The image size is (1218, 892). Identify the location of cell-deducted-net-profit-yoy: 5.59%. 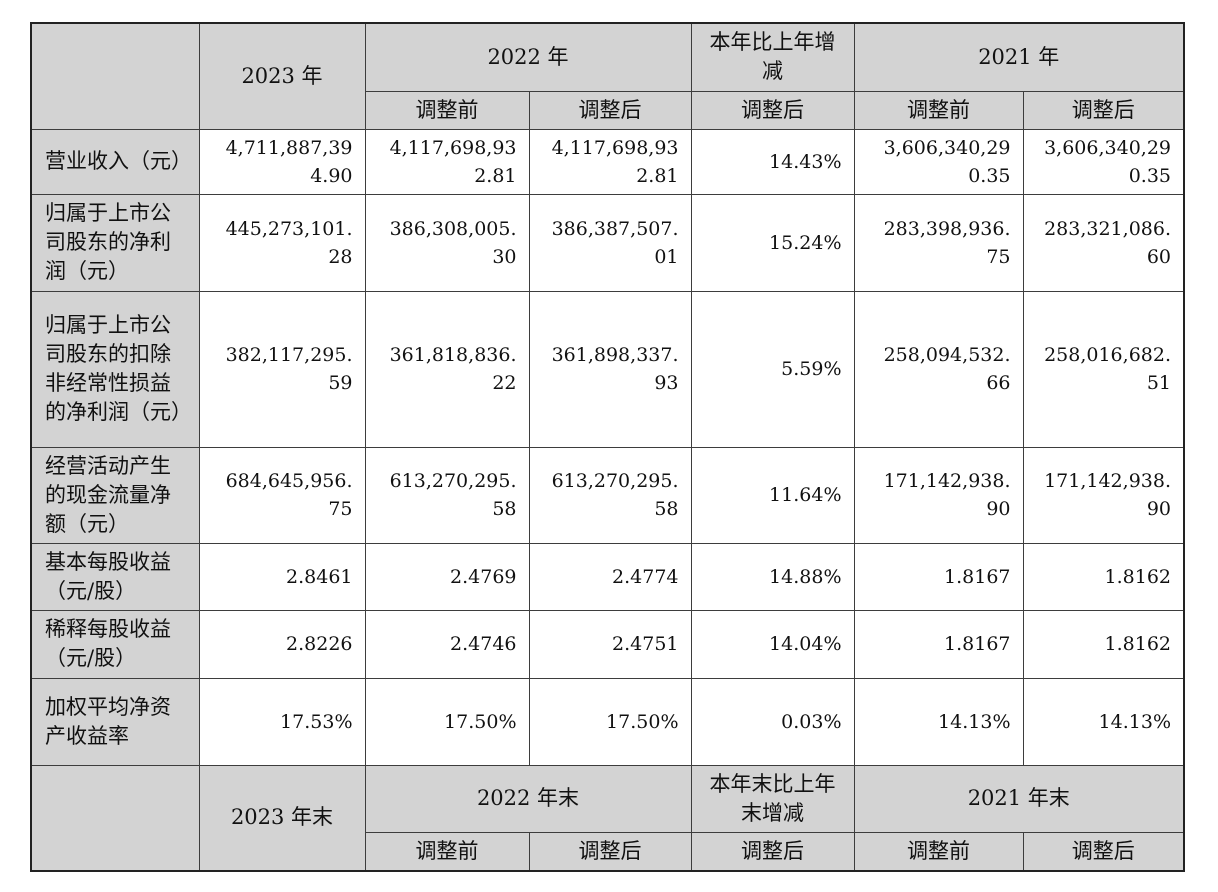
(772, 369).